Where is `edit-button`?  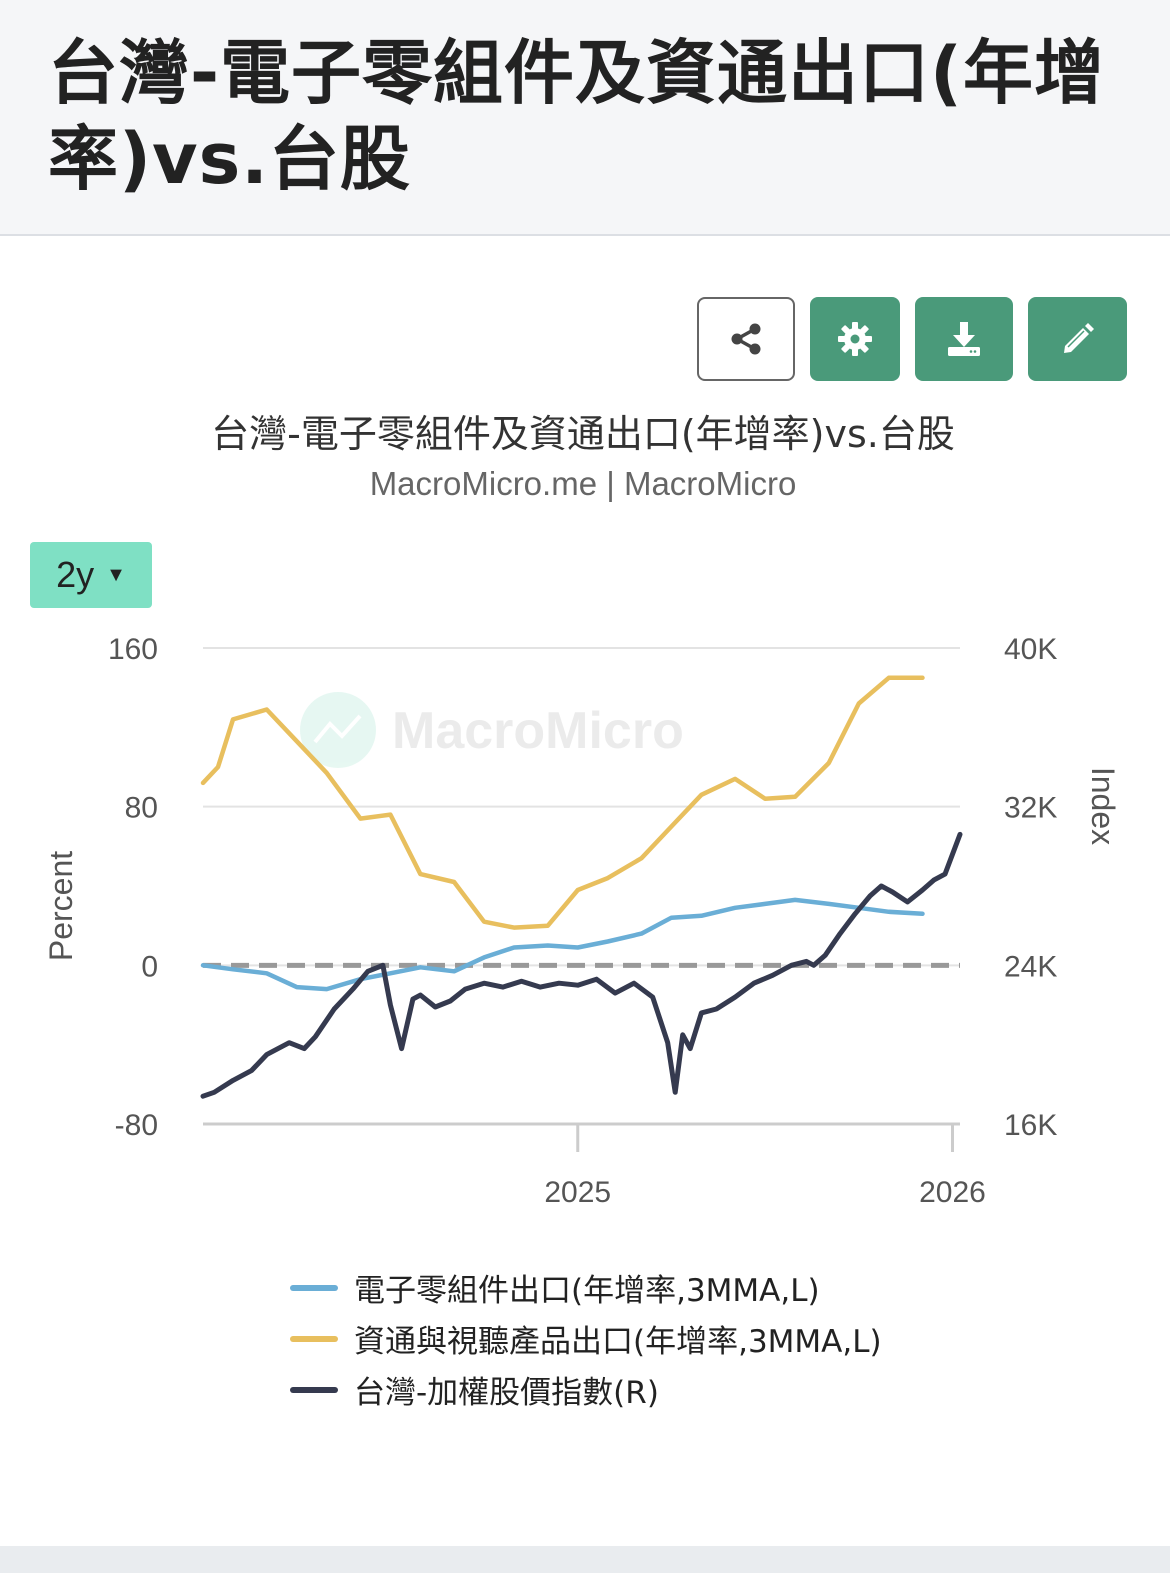
edit-button is located at coordinates (1077, 339).